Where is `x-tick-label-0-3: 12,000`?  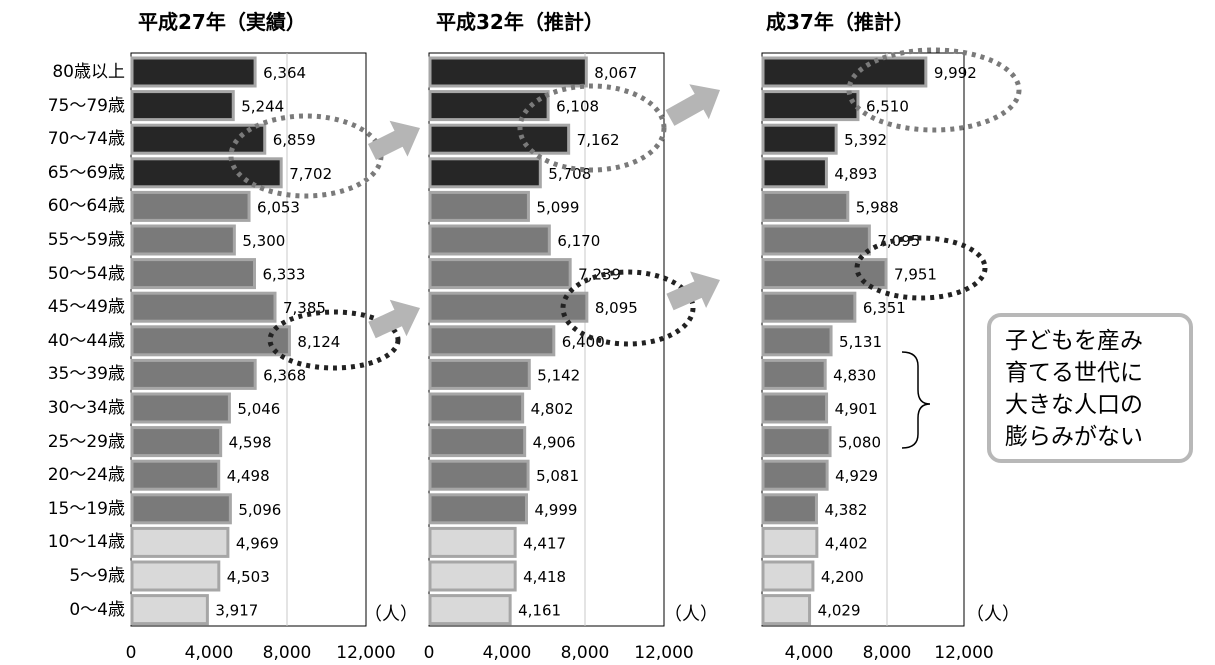 x-tick-label-0-3: 12,000 is located at coordinates (365, 652).